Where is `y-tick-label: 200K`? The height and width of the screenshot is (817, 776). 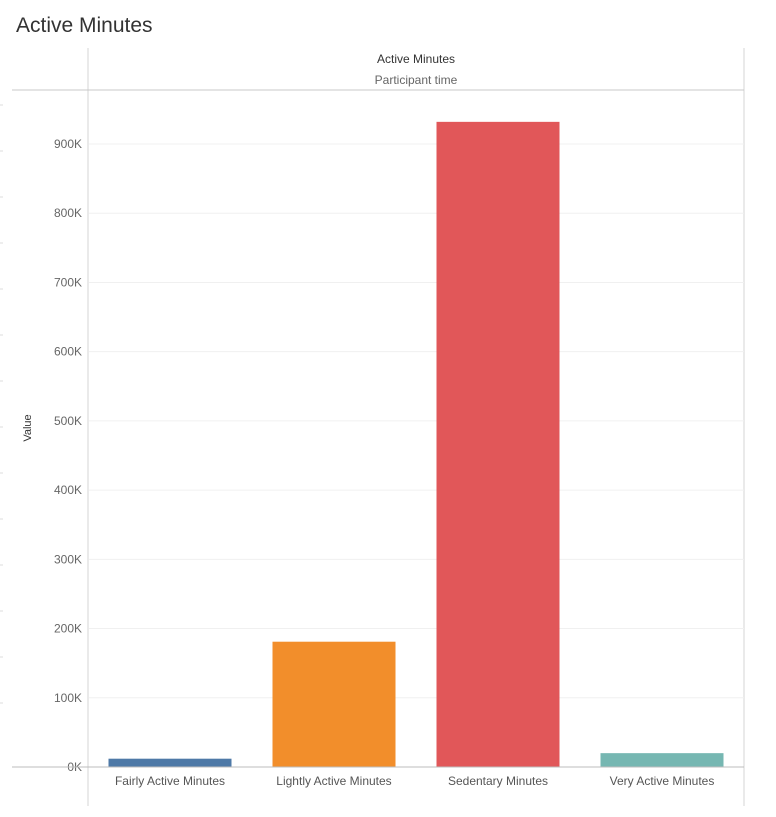 y-tick-label: 200K is located at coordinates (68, 629).